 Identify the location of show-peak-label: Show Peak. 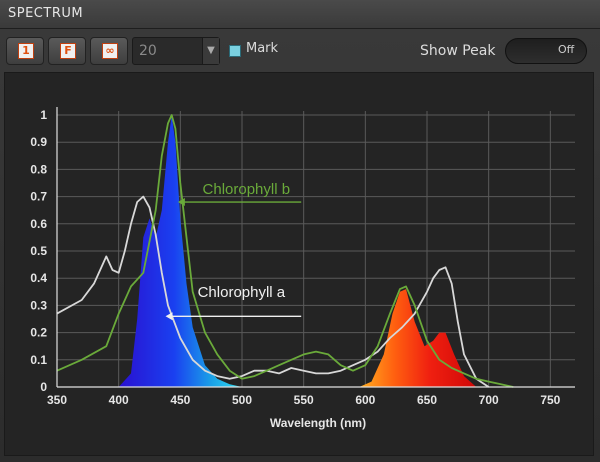
(458, 51).